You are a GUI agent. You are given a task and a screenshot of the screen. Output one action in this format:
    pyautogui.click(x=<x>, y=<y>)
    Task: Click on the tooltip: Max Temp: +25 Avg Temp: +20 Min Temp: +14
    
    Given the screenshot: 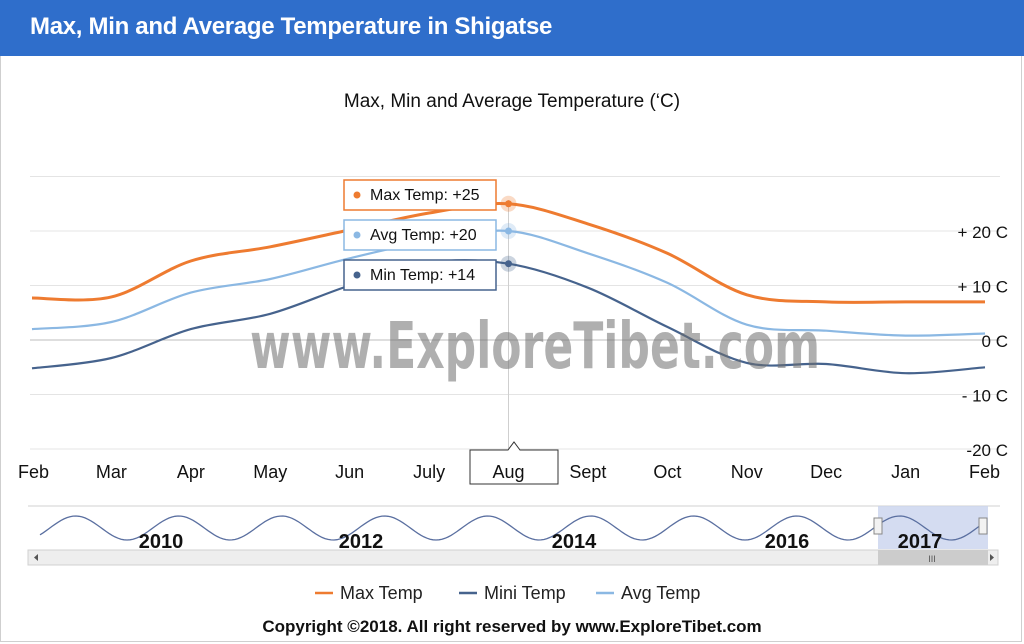 What is the action you would take?
    pyautogui.click(x=430, y=235)
    